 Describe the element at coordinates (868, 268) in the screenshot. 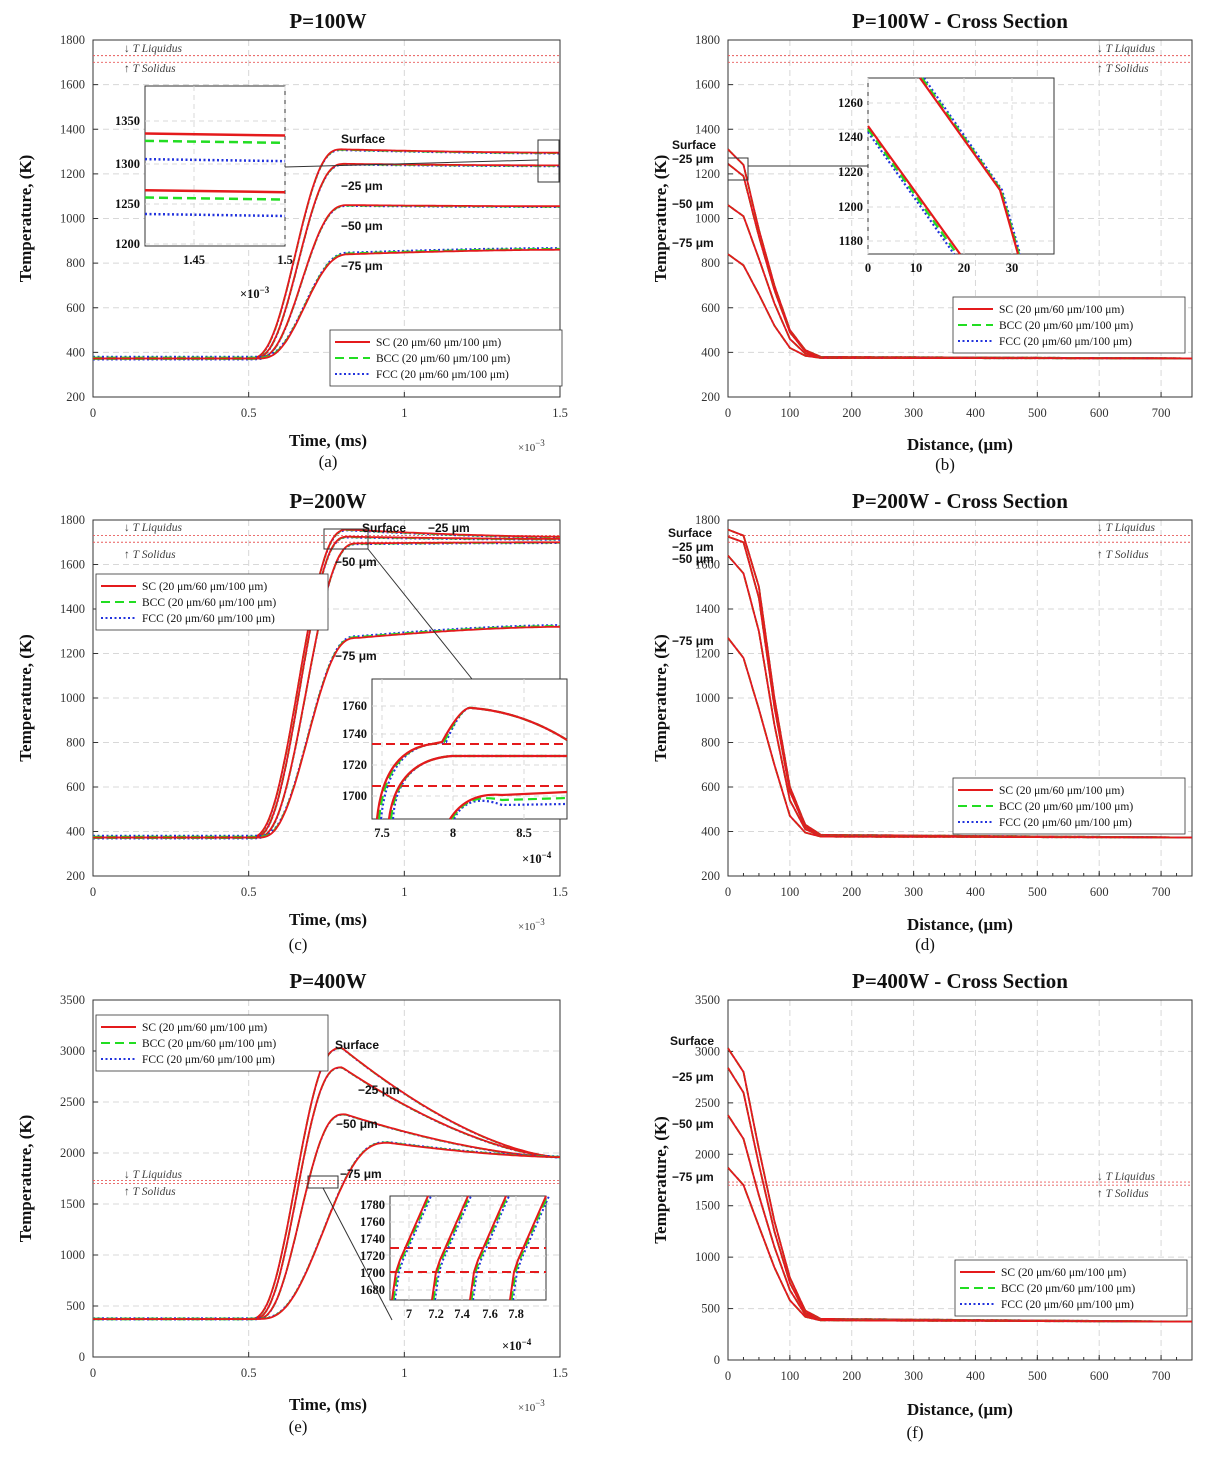

I see `inset-x-tick-label: 0` at that location.